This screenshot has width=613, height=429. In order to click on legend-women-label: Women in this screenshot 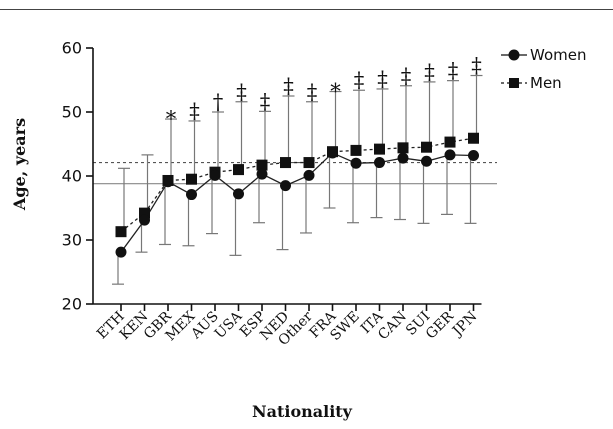, I will do `click(558, 55)`.